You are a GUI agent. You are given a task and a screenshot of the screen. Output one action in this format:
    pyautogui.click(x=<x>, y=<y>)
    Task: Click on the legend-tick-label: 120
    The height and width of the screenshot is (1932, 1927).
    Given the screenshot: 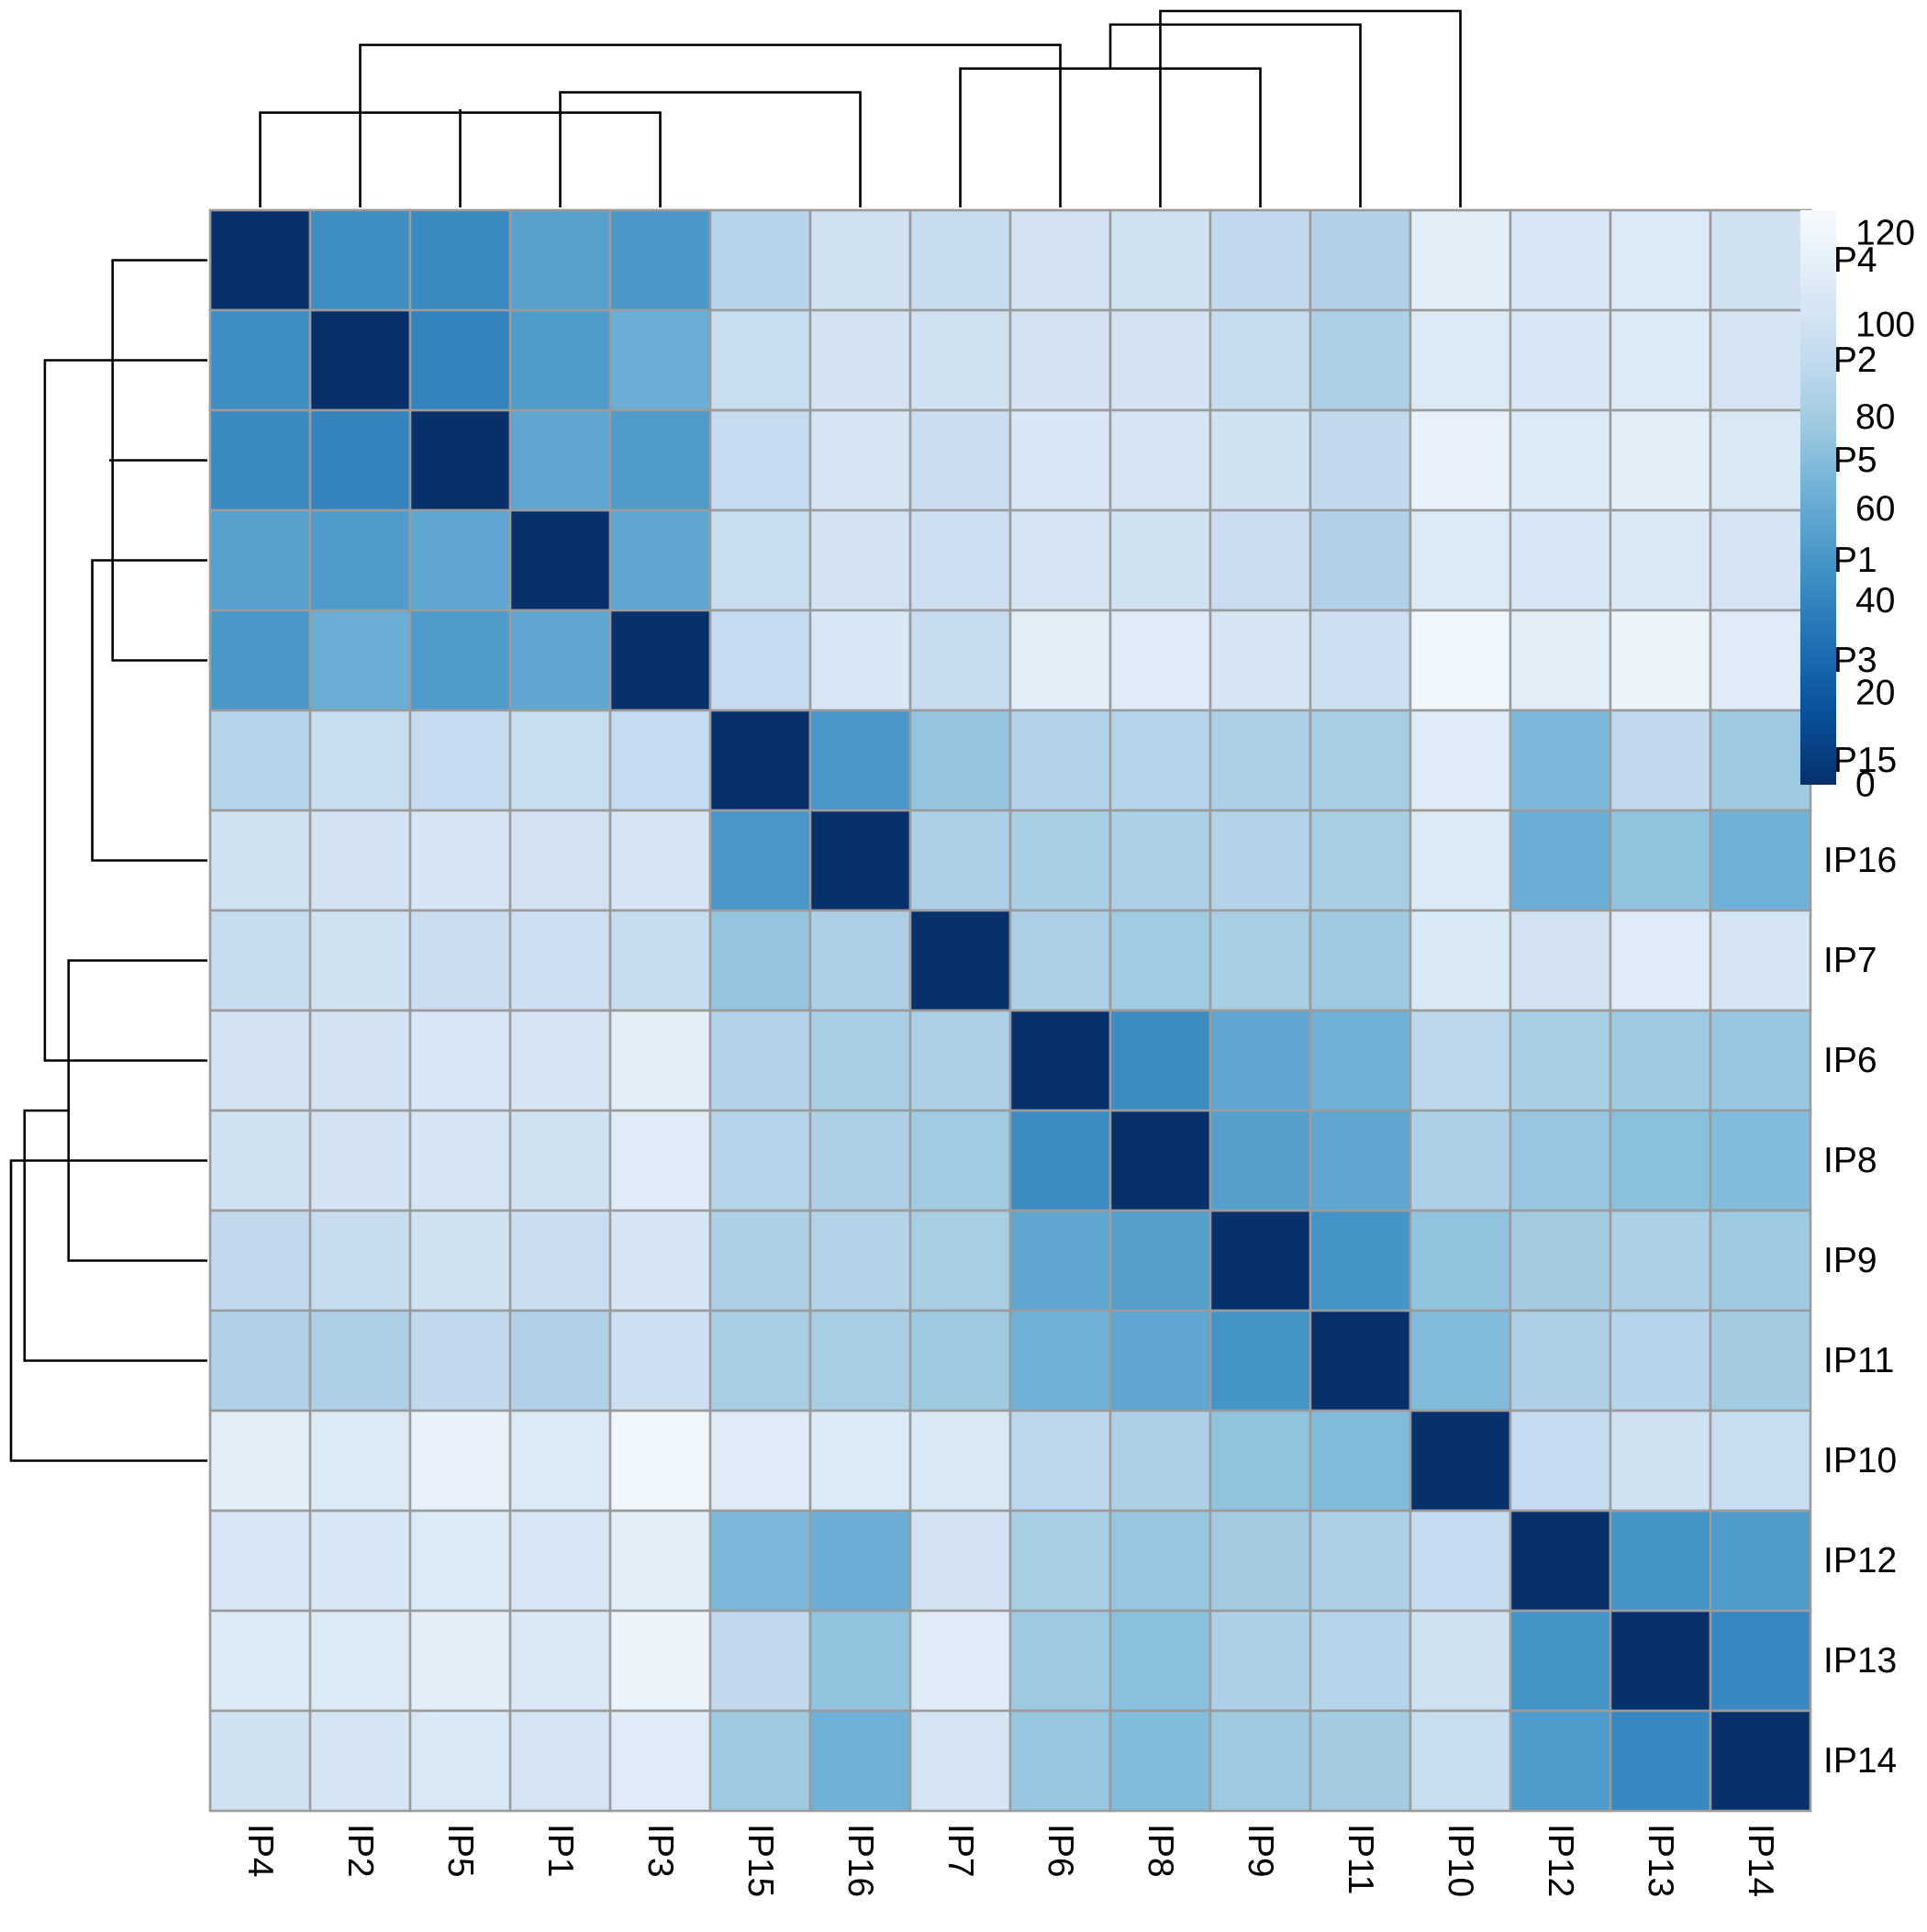 What is the action you would take?
    pyautogui.click(x=1885, y=234)
    